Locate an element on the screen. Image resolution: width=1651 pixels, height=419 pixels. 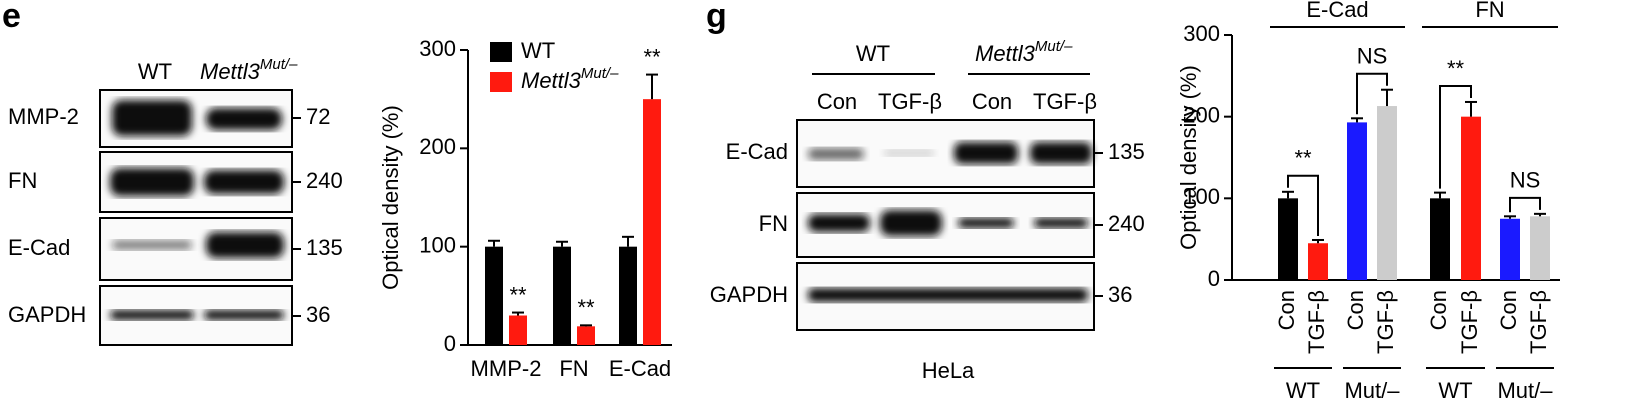
kda-label: 72 is located at coordinates (318, 116).